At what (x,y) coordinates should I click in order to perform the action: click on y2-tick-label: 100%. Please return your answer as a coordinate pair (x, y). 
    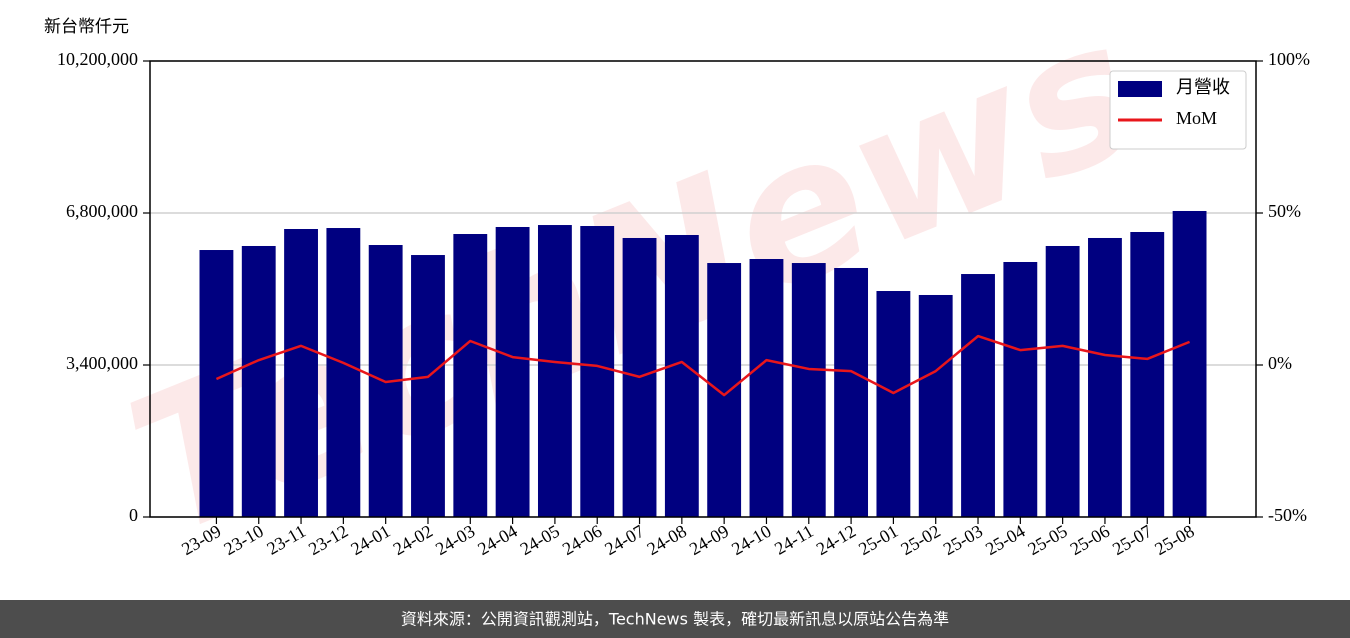
    Looking at the image, I should click on (1289, 59).